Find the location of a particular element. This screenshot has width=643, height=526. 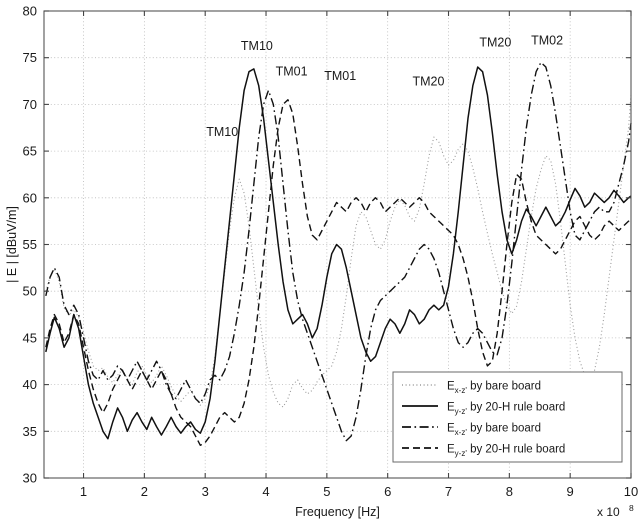

y-tick-label: 55 is located at coordinates (30, 244).